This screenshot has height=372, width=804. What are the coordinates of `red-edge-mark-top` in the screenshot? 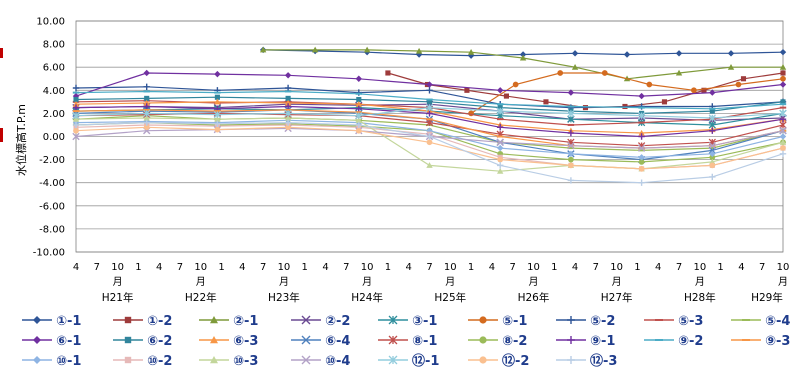 It's located at (1, 53).